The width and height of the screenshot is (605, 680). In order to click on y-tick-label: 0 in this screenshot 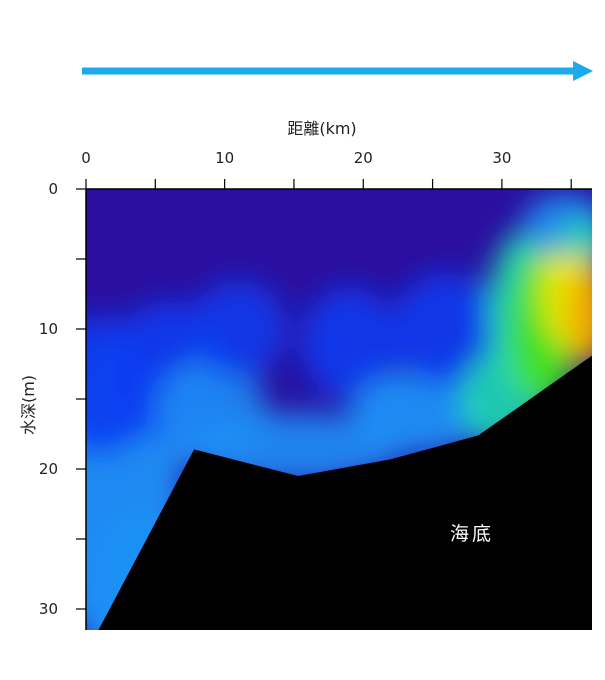, I will do `click(53, 189)`.